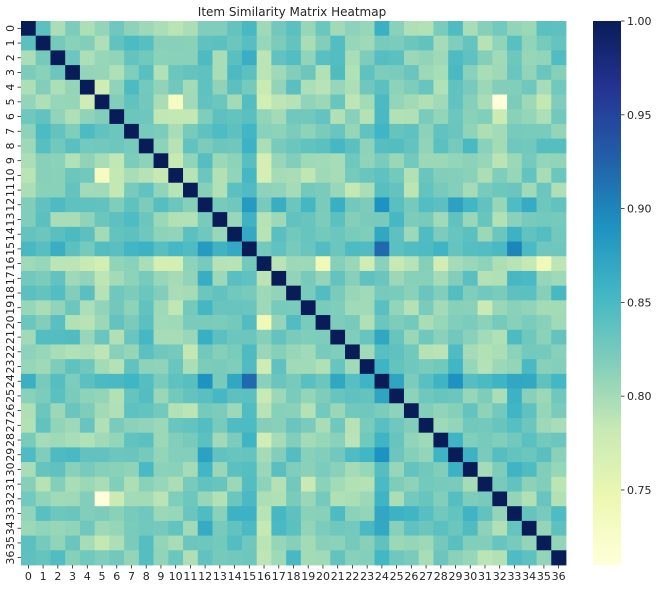 The image size is (656, 590). Describe the element at coordinates (639, 490) in the screenshot. I see `colorbar-tick-label: 0.75` at that location.